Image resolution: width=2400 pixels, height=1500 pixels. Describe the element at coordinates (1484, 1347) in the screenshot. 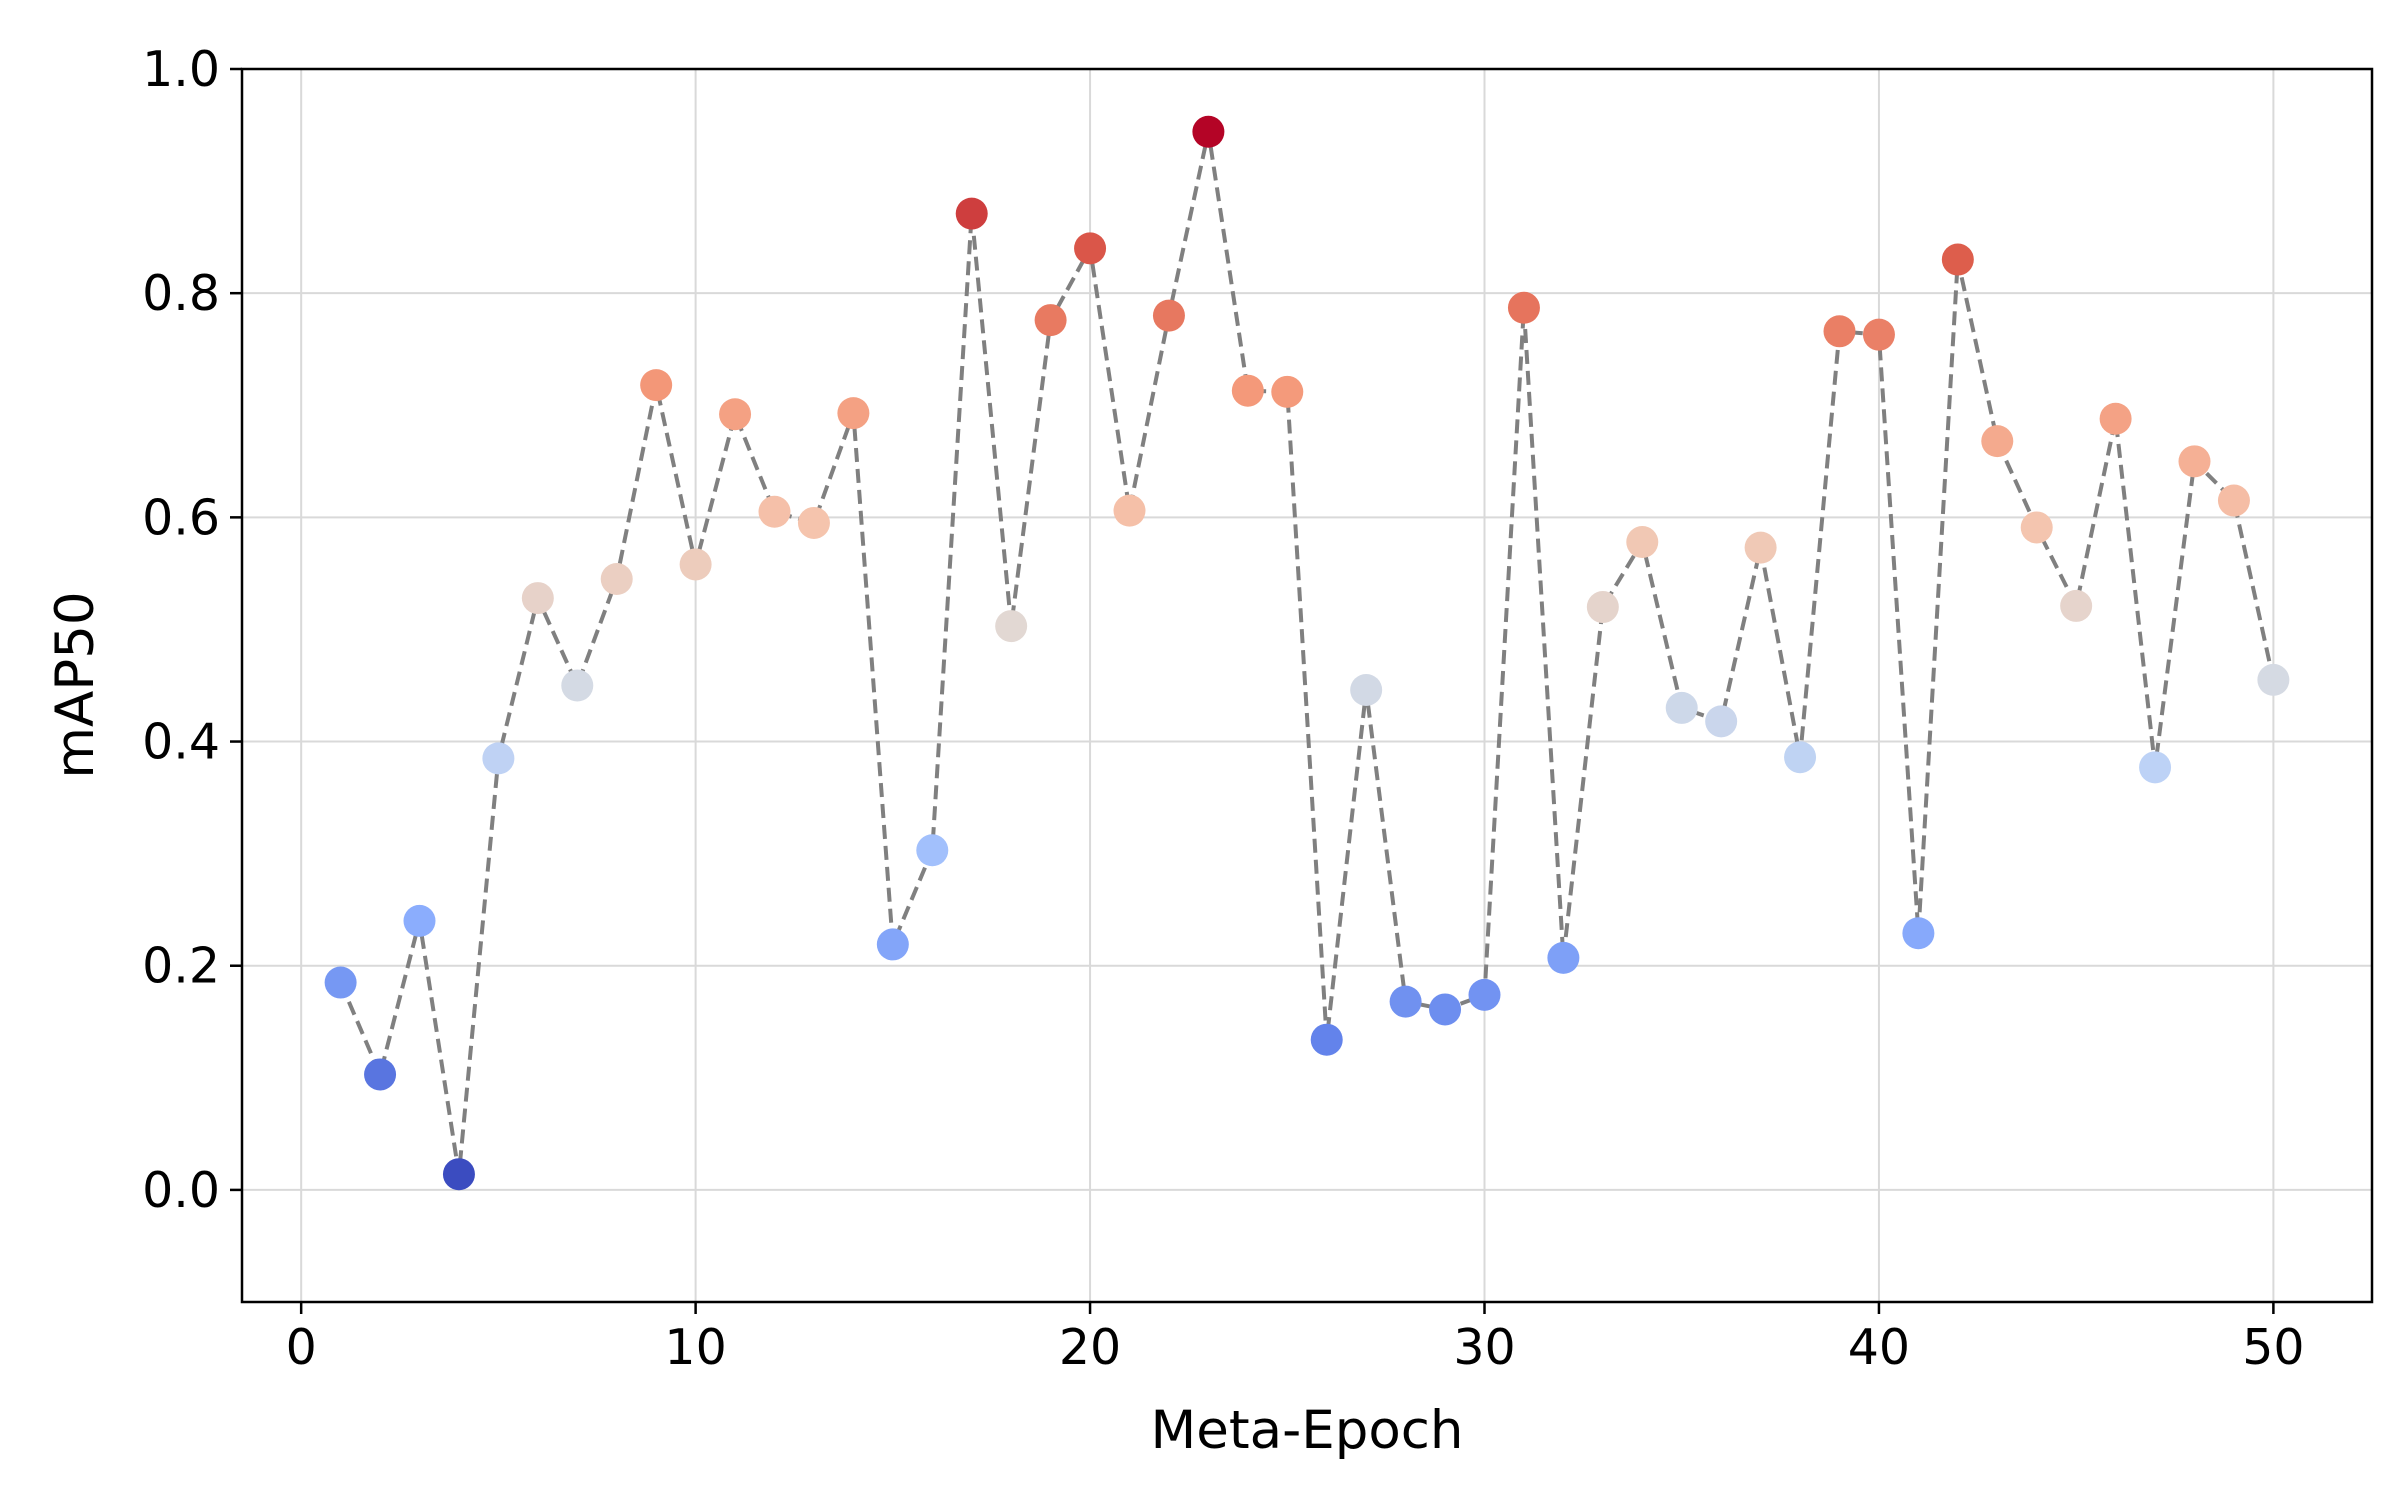

I see `x-tick-label: 30` at that location.